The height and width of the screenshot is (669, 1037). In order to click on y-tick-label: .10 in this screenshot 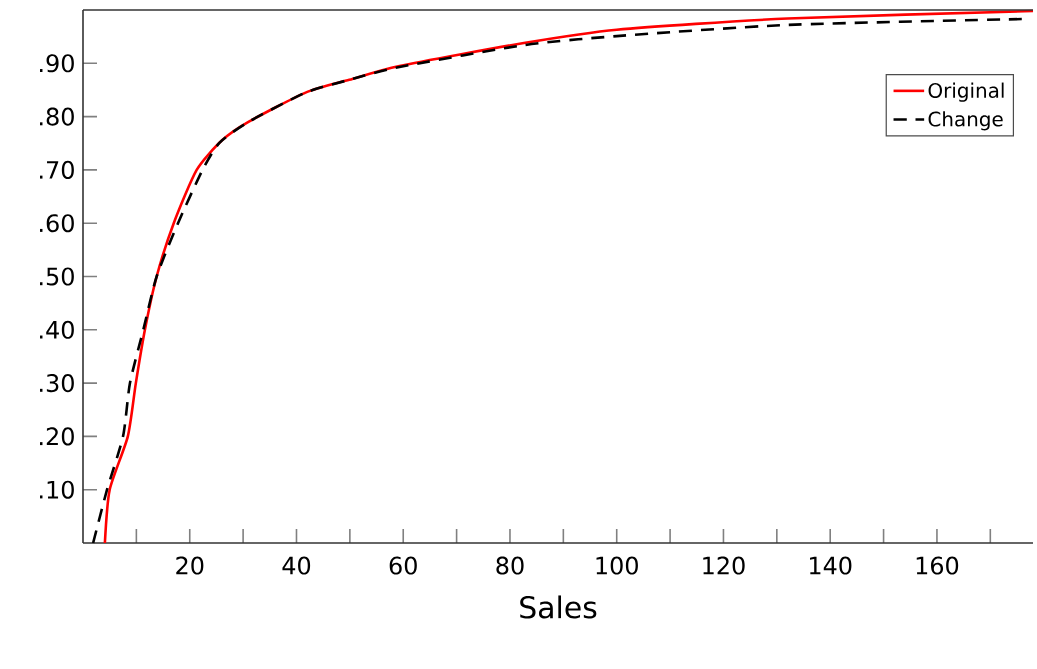, I will do `click(57, 489)`.